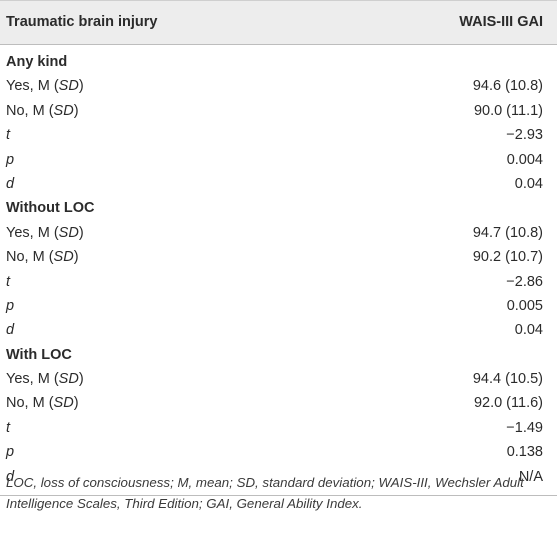 This screenshot has width=557, height=540. I want to click on row-value: 0.138, so click(524, 452).